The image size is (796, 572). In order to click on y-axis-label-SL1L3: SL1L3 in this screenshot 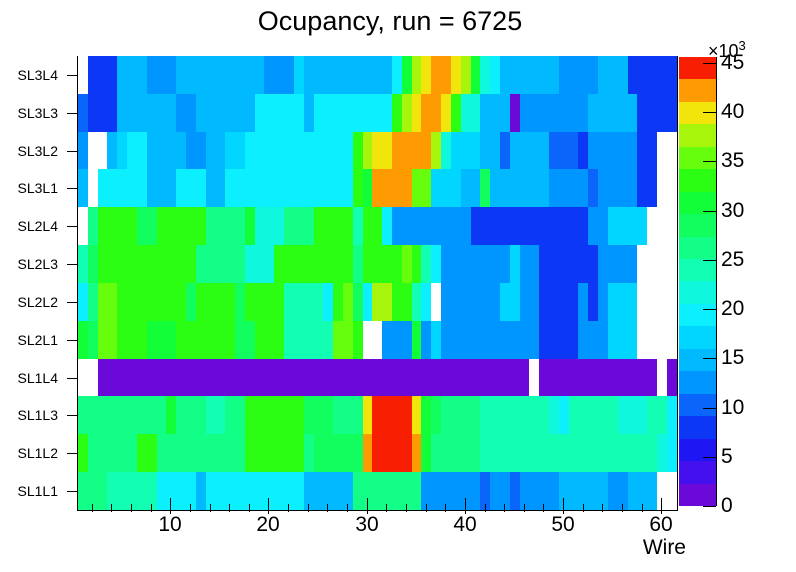, I will do `click(37, 415)`.